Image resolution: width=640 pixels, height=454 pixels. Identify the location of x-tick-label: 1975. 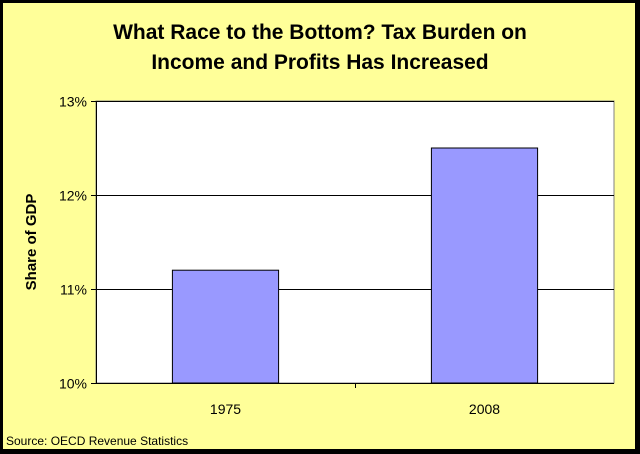
(225, 409).